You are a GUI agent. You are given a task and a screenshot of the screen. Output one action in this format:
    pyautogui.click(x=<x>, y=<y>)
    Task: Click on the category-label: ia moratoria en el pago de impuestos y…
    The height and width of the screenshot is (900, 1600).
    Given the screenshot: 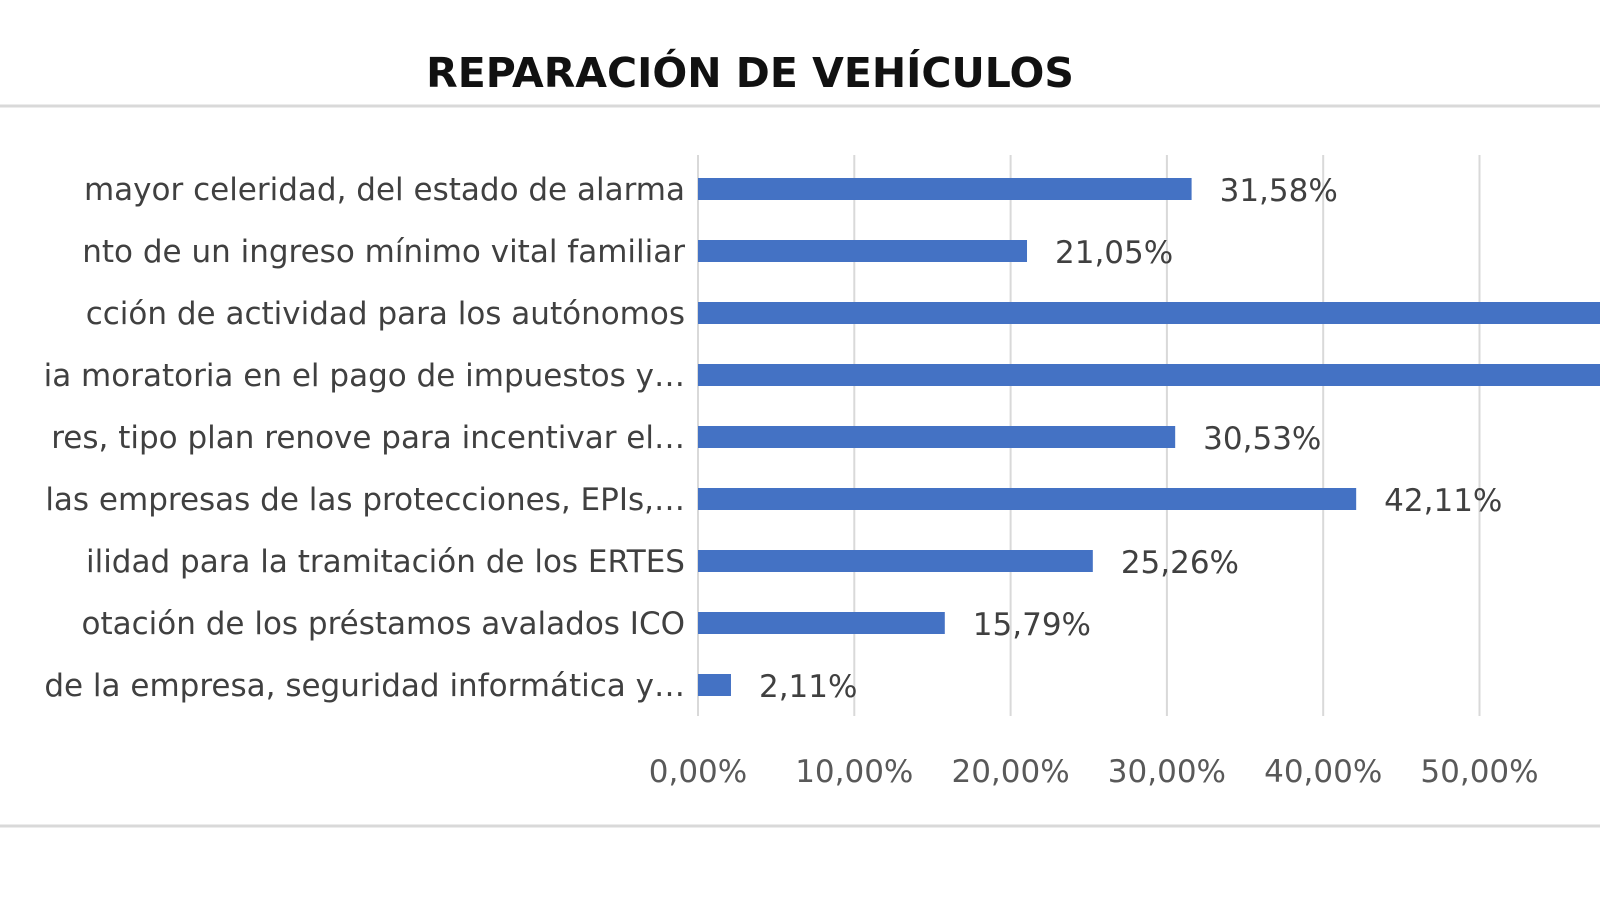 What is the action you would take?
    pyautogui.click(x=364, y=376)
    